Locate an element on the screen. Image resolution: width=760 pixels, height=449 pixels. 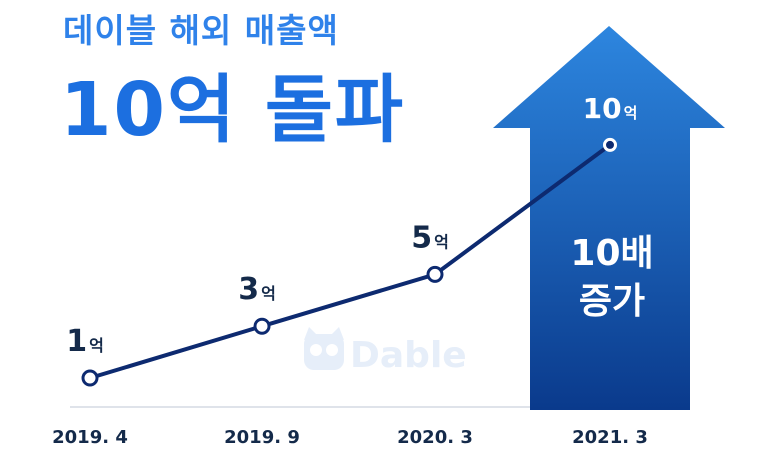
x-tick-label: 2021. 3 is located at coordinates (610, 437).